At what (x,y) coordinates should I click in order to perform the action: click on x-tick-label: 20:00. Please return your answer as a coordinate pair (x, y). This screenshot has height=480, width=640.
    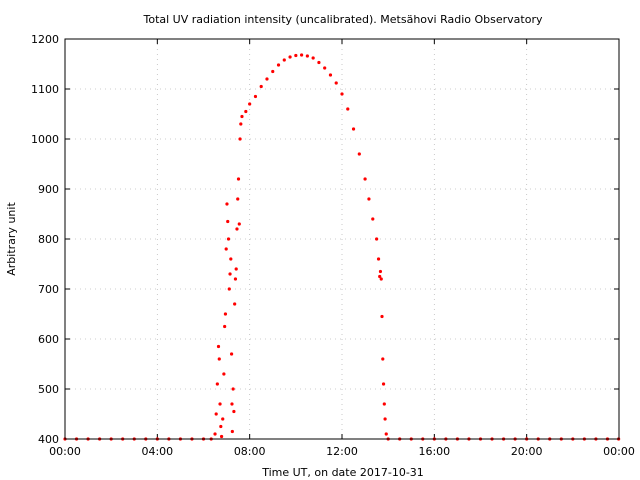
    Looking at the image, I should click on (527, 451).